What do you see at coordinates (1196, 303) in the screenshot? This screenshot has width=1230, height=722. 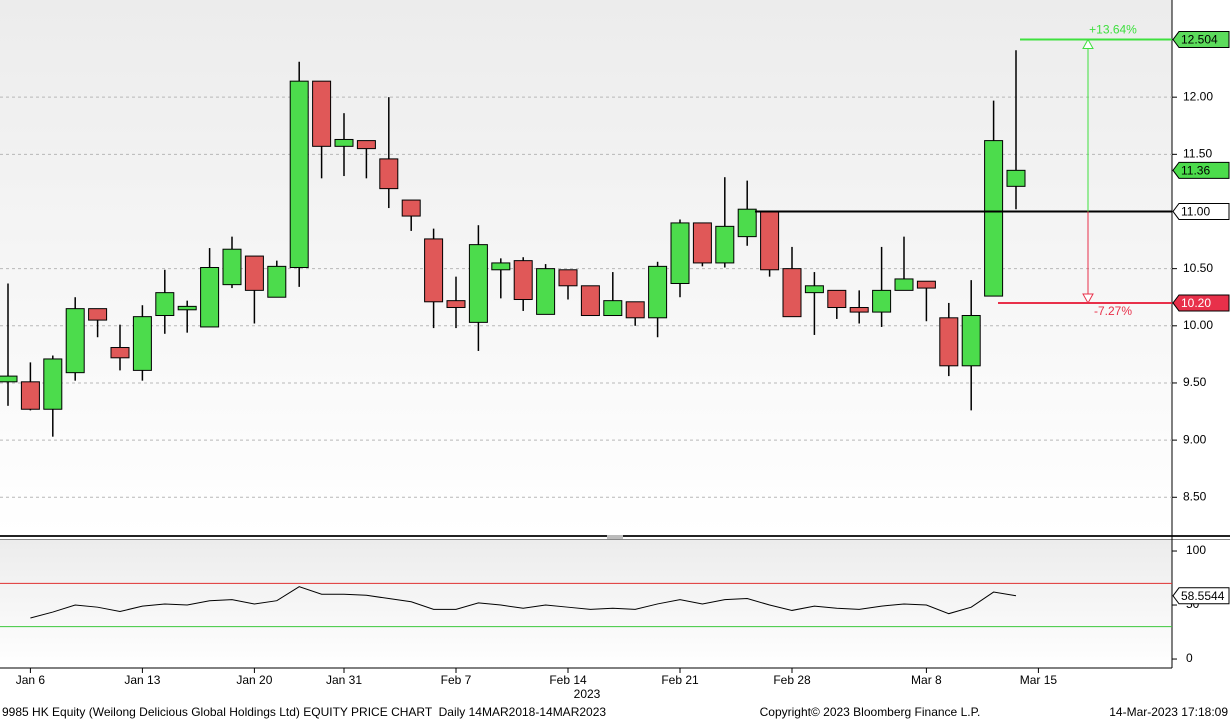 I see `level-label: 10.20` at bounding box center [1196, 303].